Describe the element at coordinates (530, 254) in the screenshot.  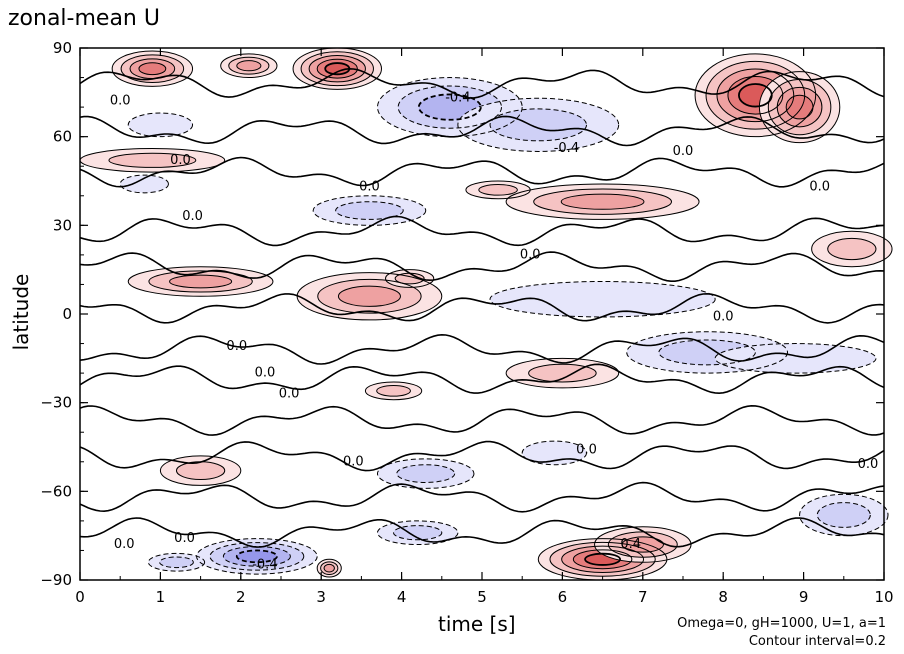
I see `contour-label-8: 0.0` at that location.